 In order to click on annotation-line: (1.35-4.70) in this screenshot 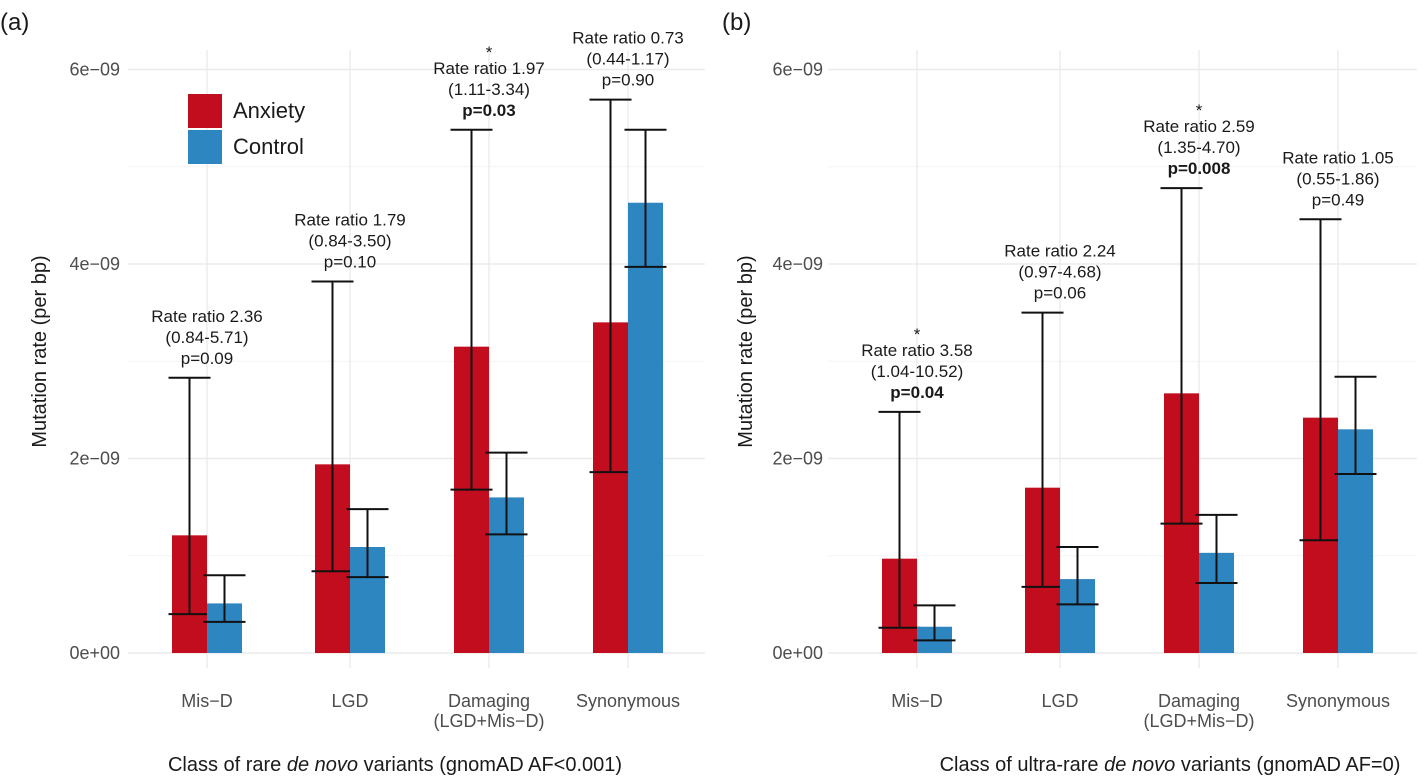, I will do `click(1198, 147)`.